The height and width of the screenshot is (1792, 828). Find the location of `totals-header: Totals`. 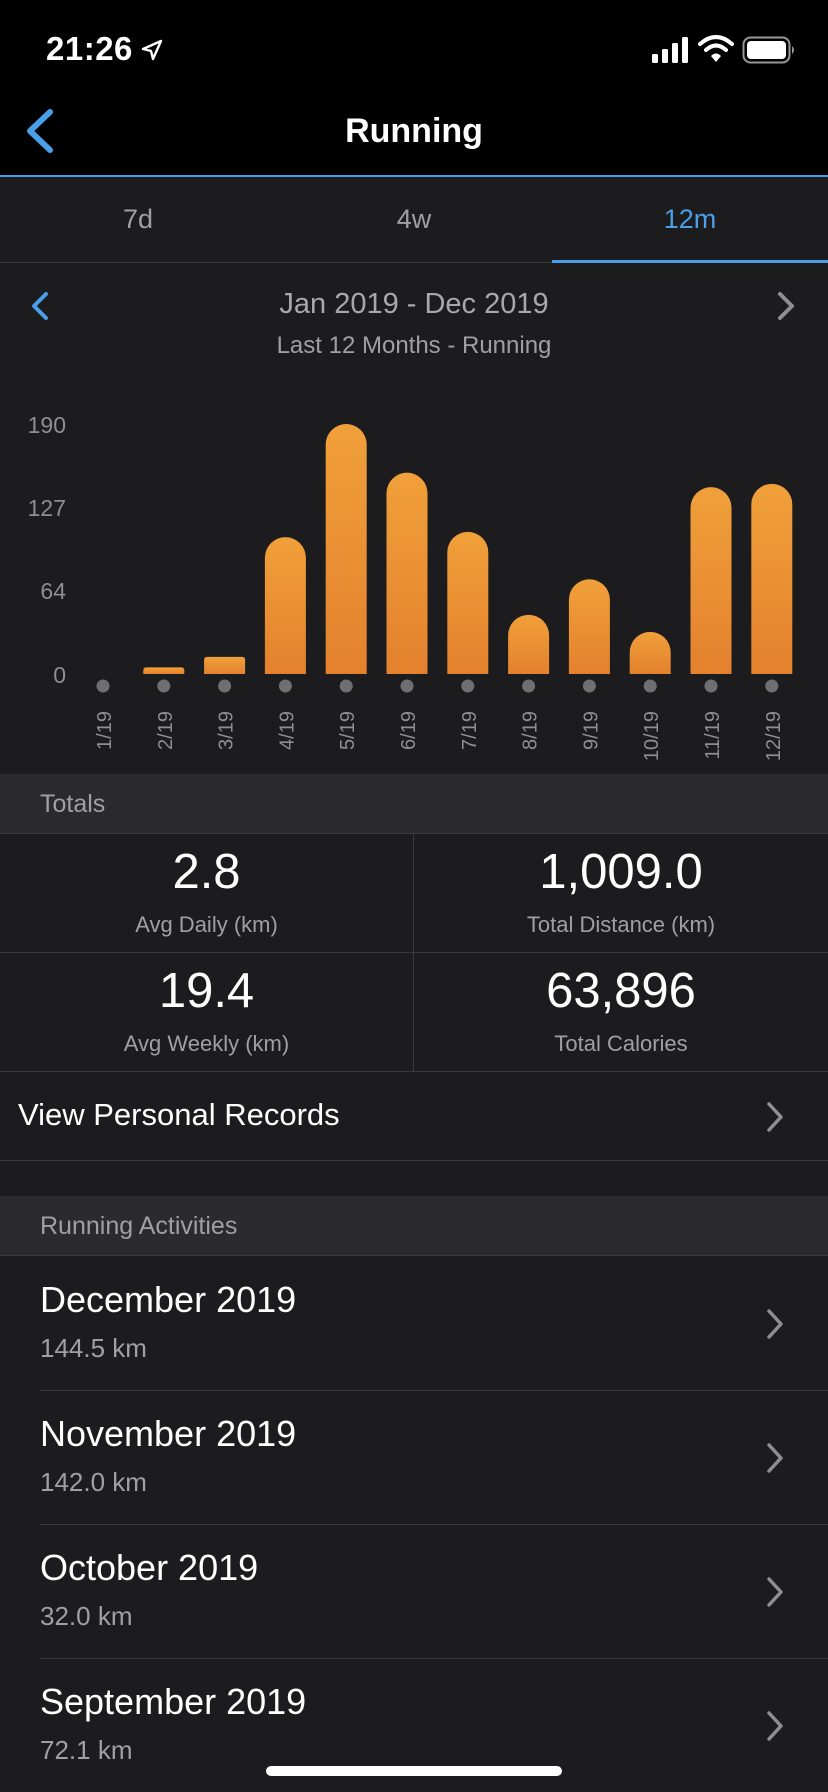

totals-header: Totals is located at coordinates (414, 804).